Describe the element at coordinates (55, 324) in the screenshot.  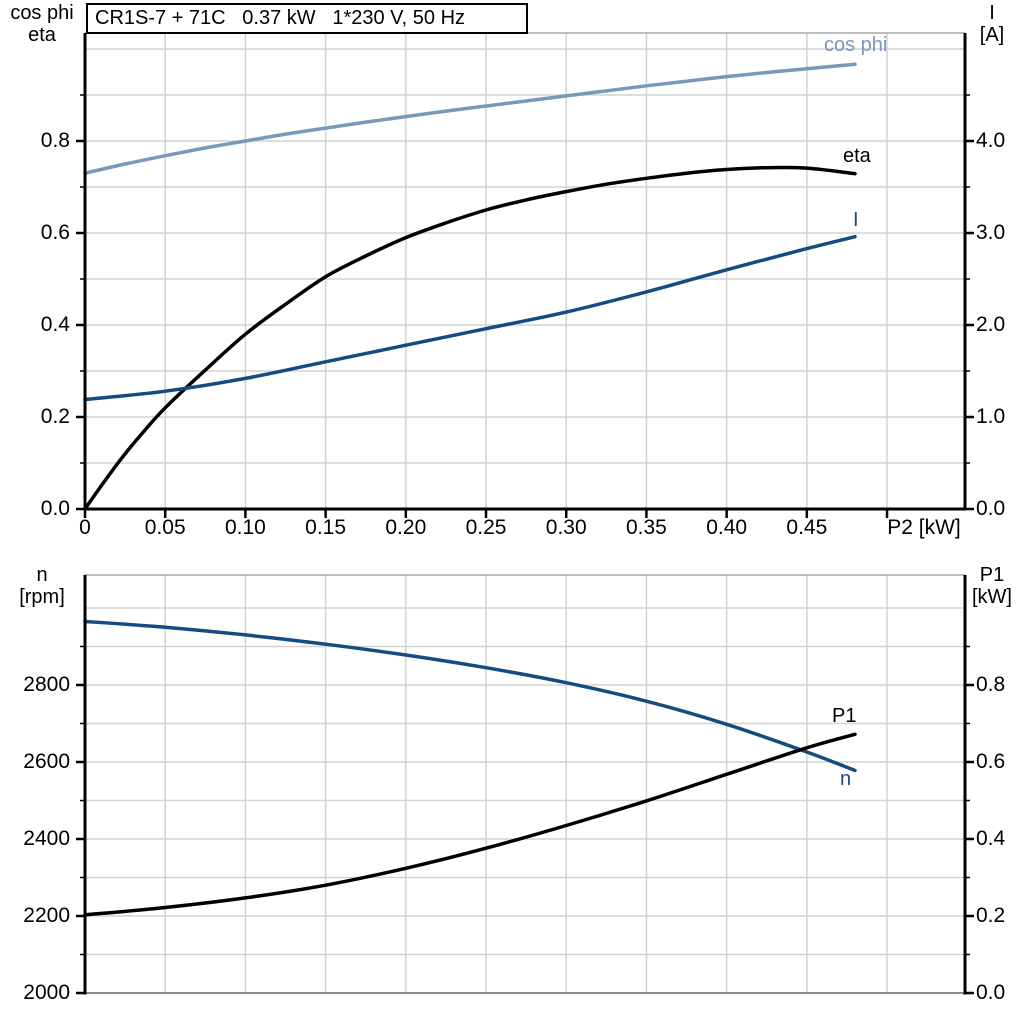
I see `left-axis-tick-label: 0.4` at that location.